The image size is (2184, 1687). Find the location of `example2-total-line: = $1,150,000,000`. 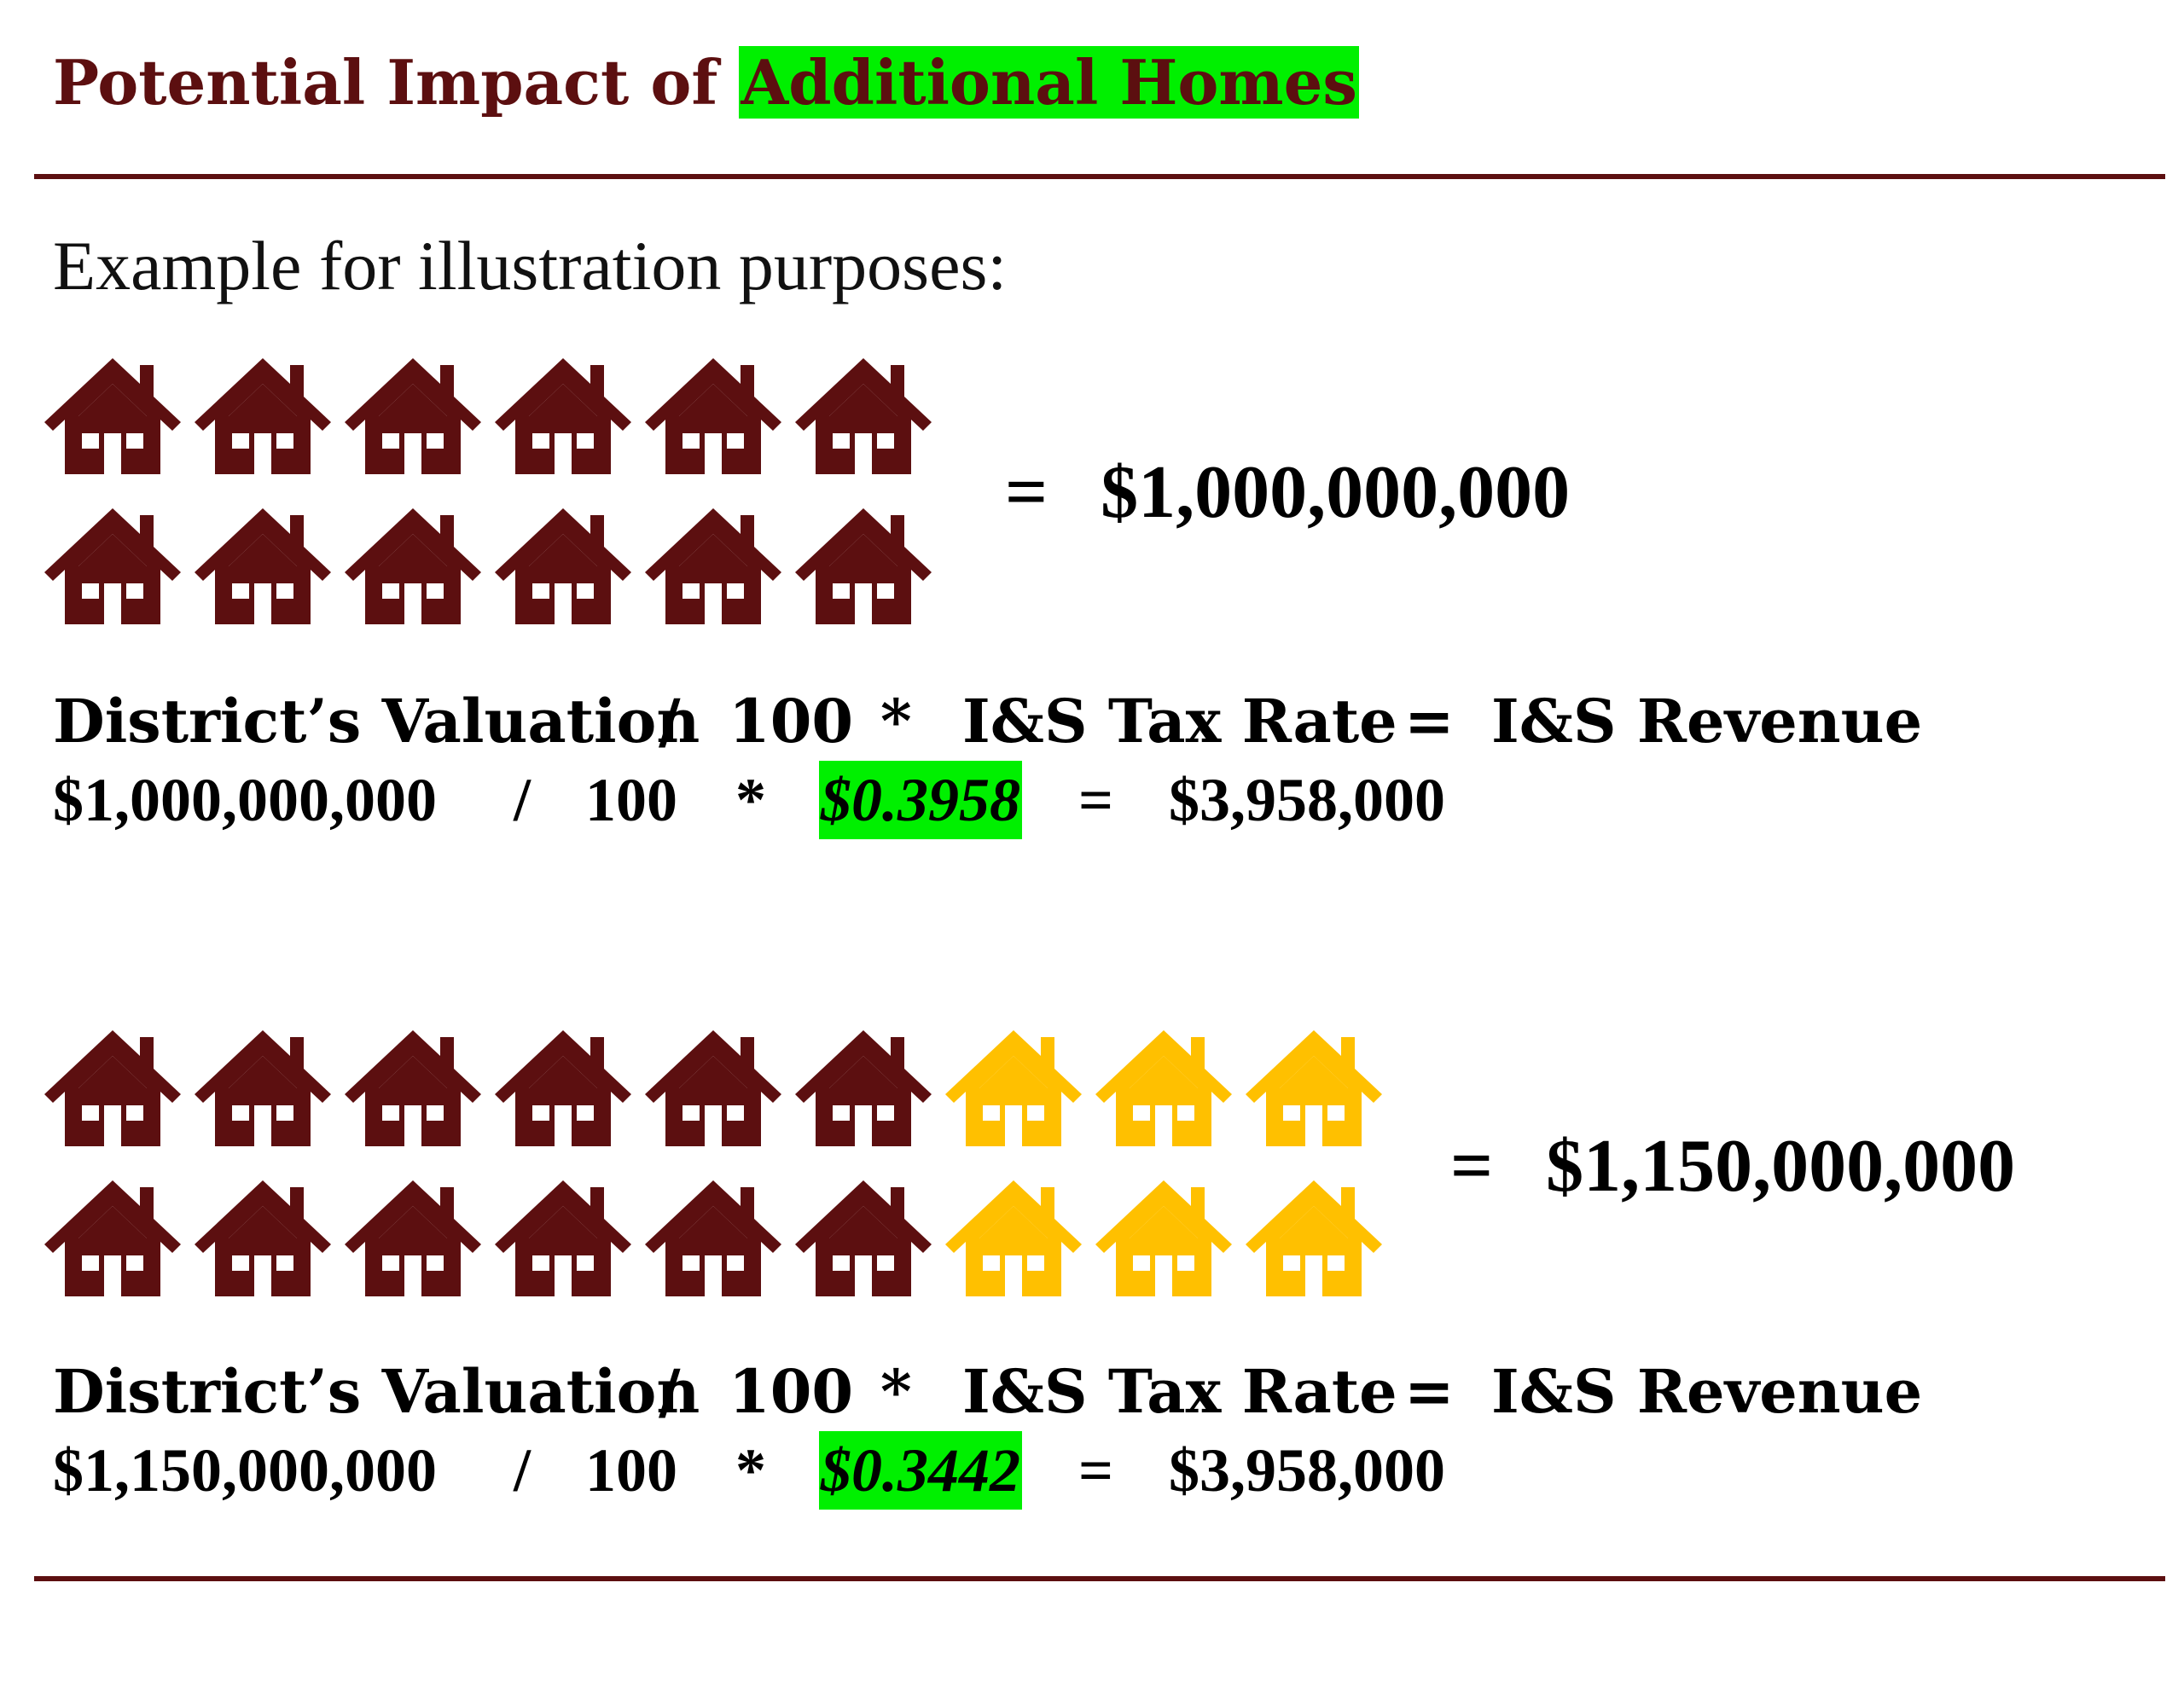

example2-total-line: = $1,150,000,000 is located at coordinates (1733, 1166).